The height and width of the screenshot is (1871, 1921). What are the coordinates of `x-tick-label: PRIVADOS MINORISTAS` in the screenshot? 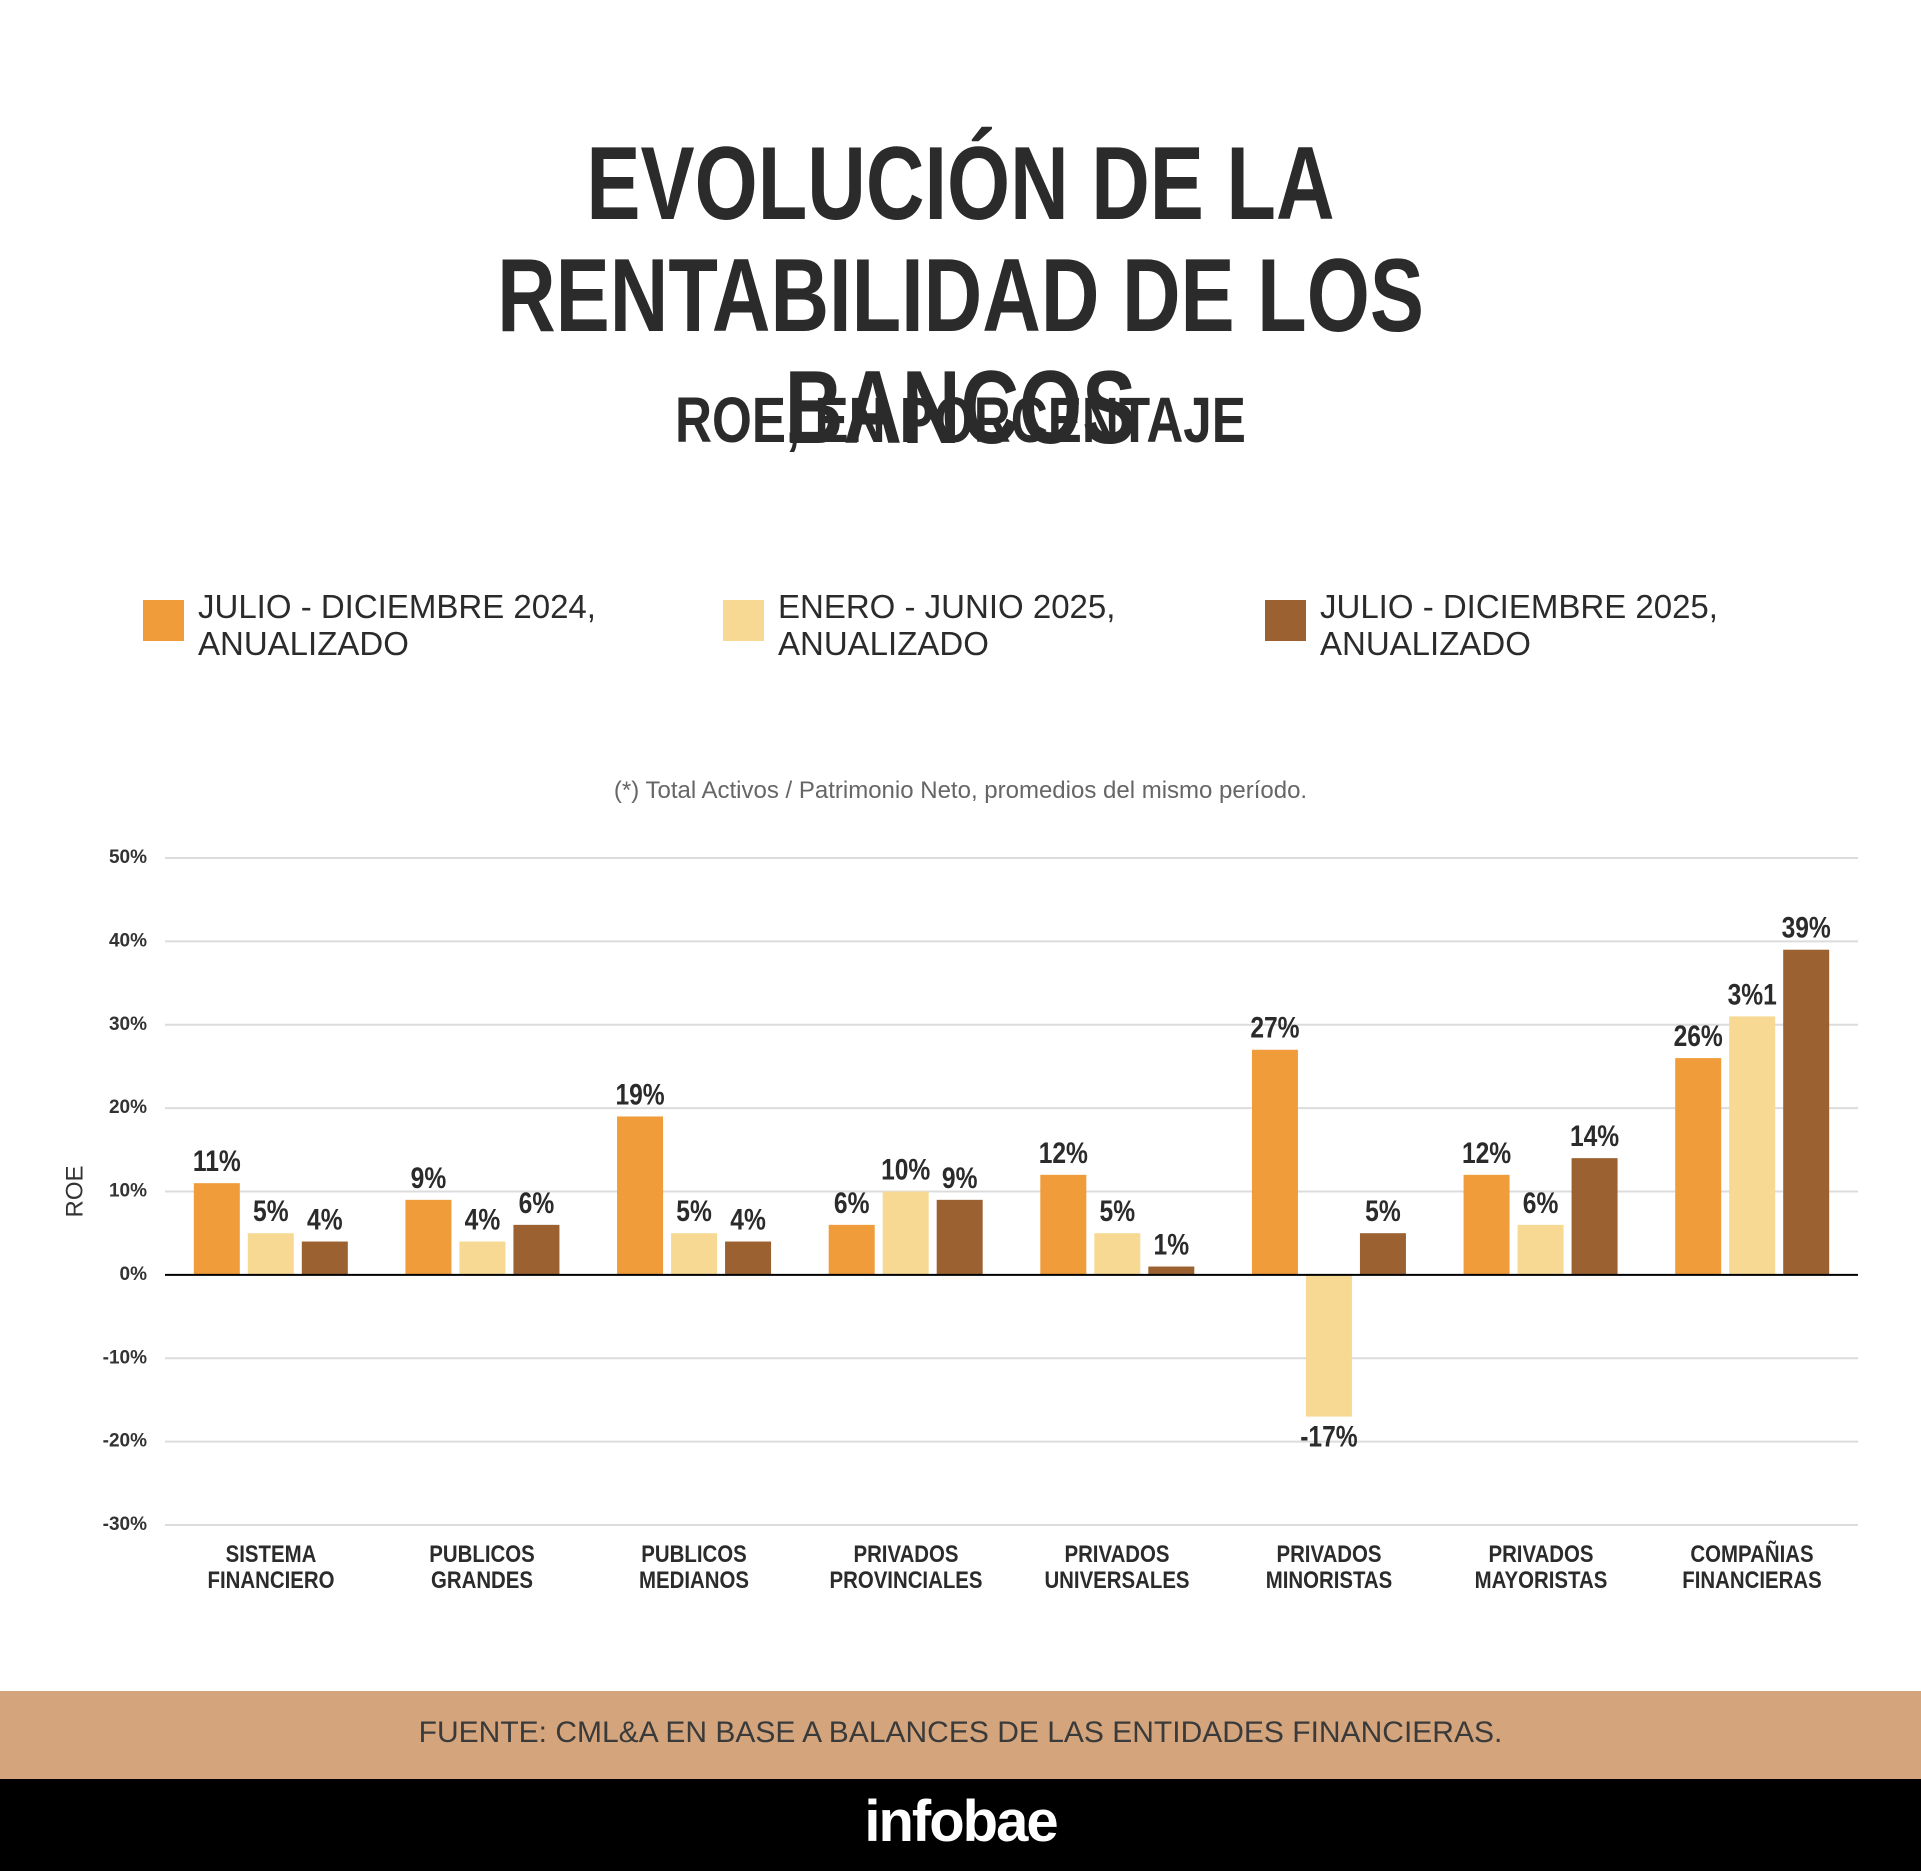 It's located at (1329, 1567).